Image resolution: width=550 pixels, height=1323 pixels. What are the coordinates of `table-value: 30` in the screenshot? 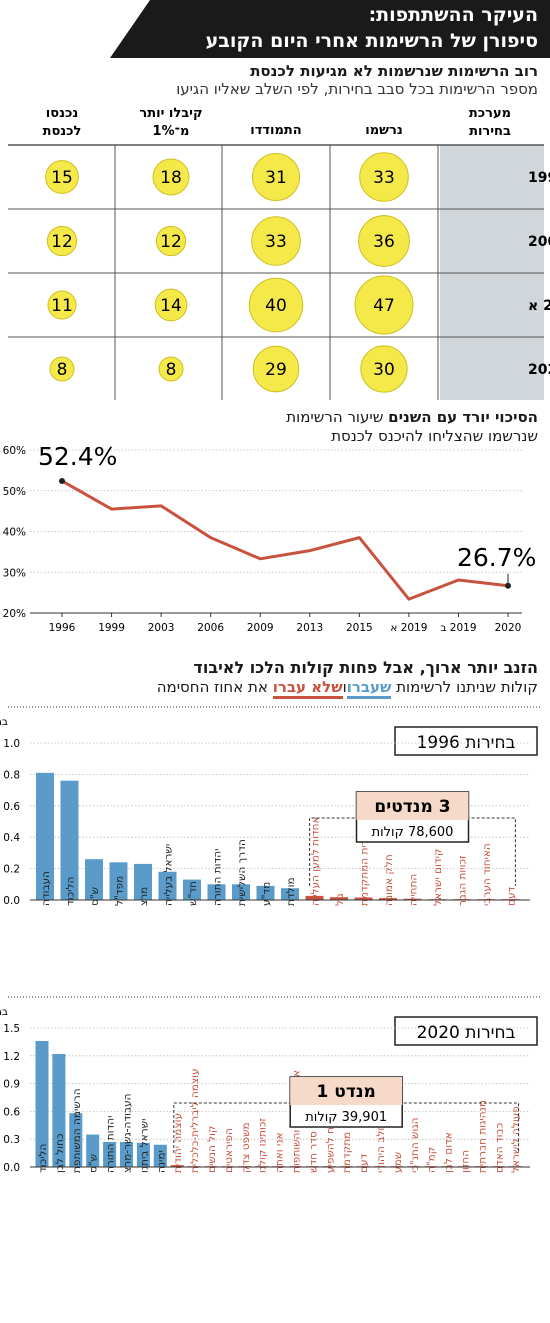 It's located at (384, 370).